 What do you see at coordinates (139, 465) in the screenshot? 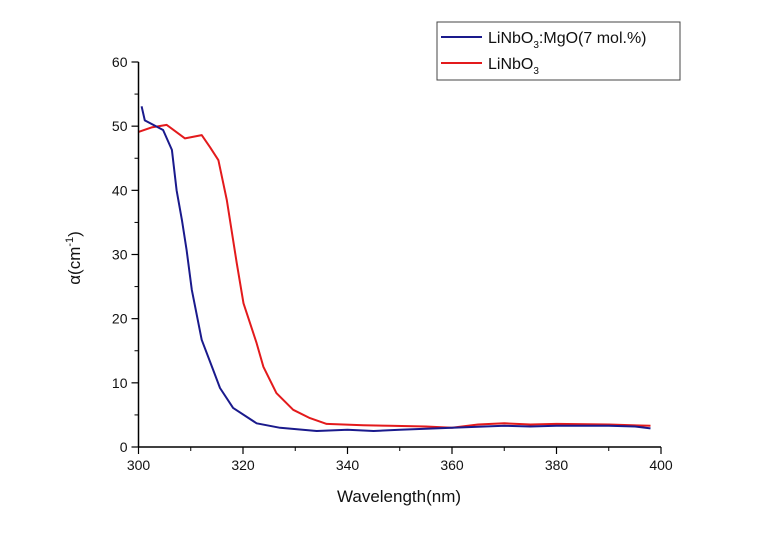
I see `x-tick-label: 300` at bounding box center [139, 465].